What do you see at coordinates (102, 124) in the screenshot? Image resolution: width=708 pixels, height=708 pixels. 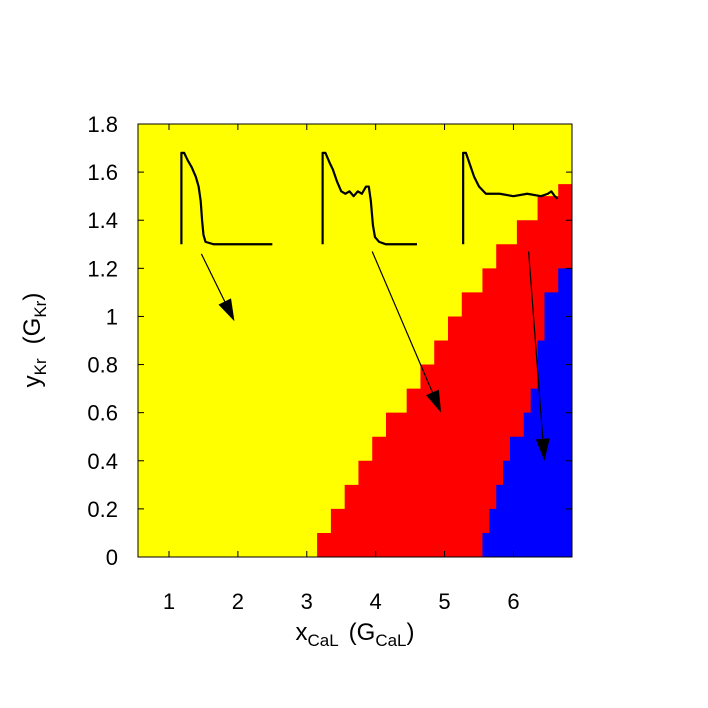 I see `y-tick-label: 1.8` at bounding box center [102, 124].